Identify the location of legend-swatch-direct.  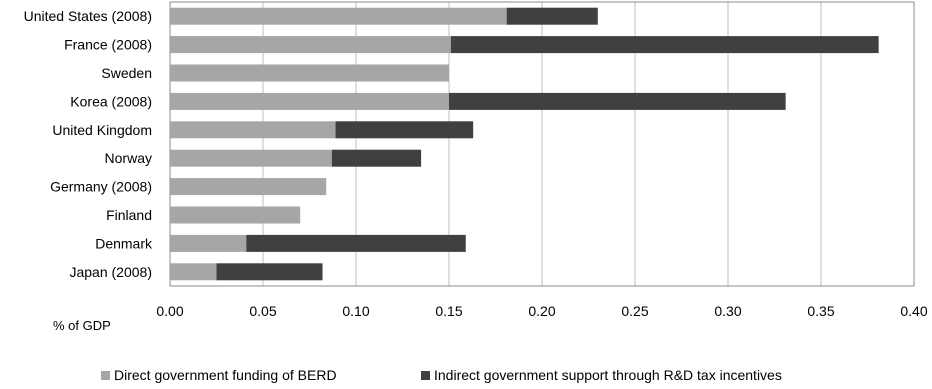
(105, 375).